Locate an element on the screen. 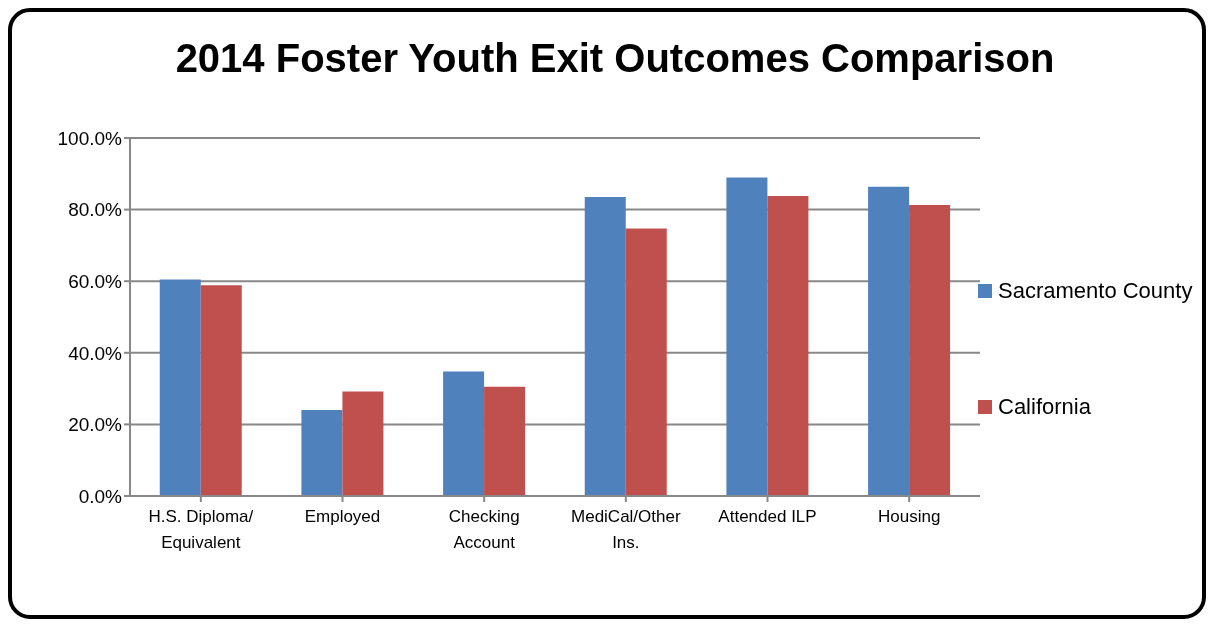 Image resolution: width=1214 pixels, height=627 pixels. legend-label: Sacramento County is located at coordinates (1095, 291).